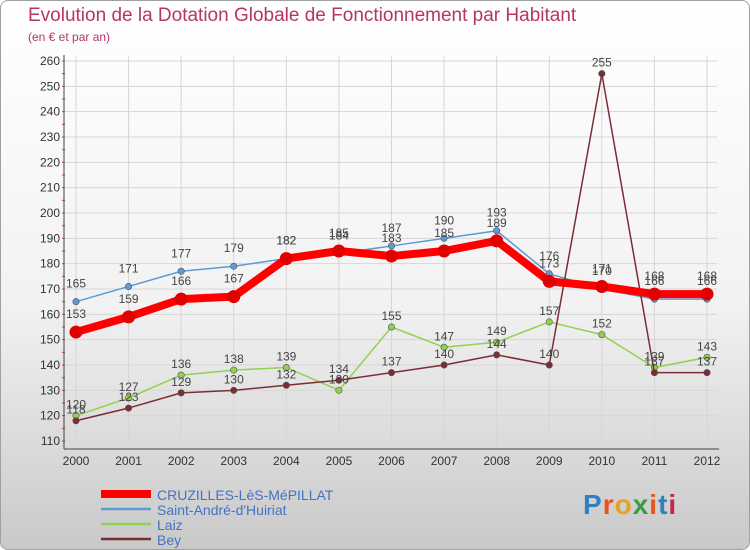 The image size is (750, 550). I want to click on data-label: 120, so click(76, 405).